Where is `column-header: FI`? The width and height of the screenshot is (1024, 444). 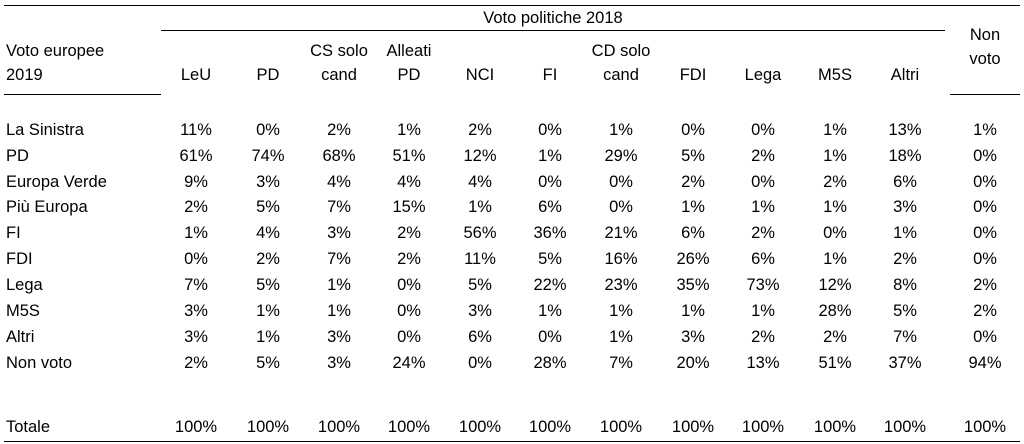
column-header: FI is located at coordinates (550, 75).